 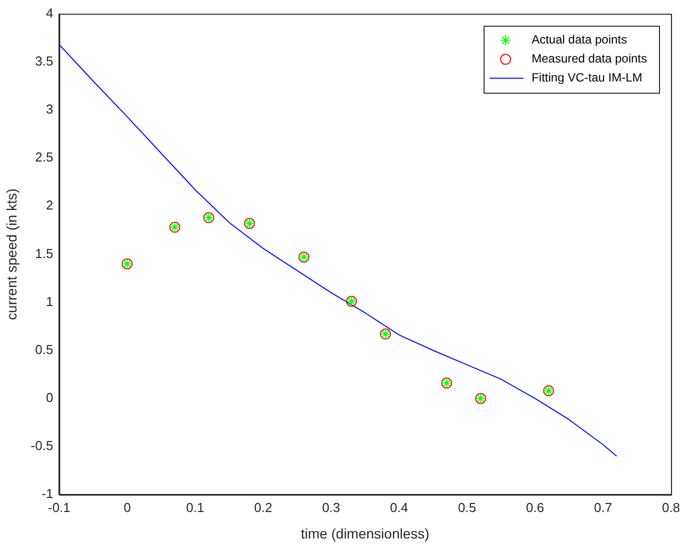 I want to click on x-axis-title: time (dimensionless), so click(x=365, y=533).